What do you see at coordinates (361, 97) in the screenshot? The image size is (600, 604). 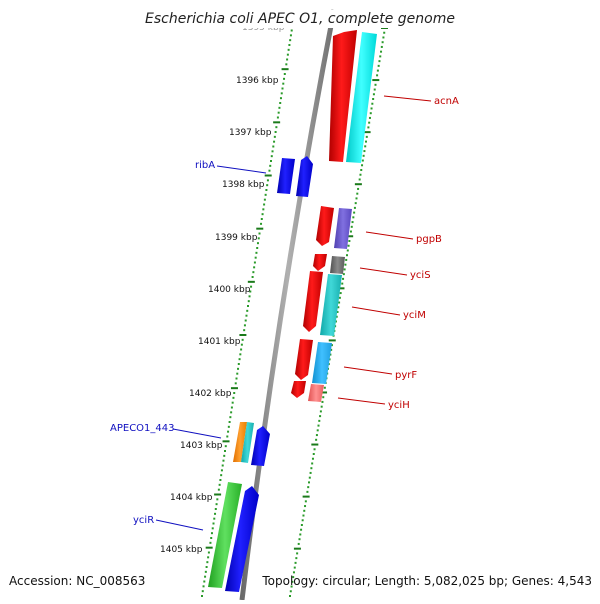 I see `gene-feature-acnA-overlap` at bounding box center [361, 97].